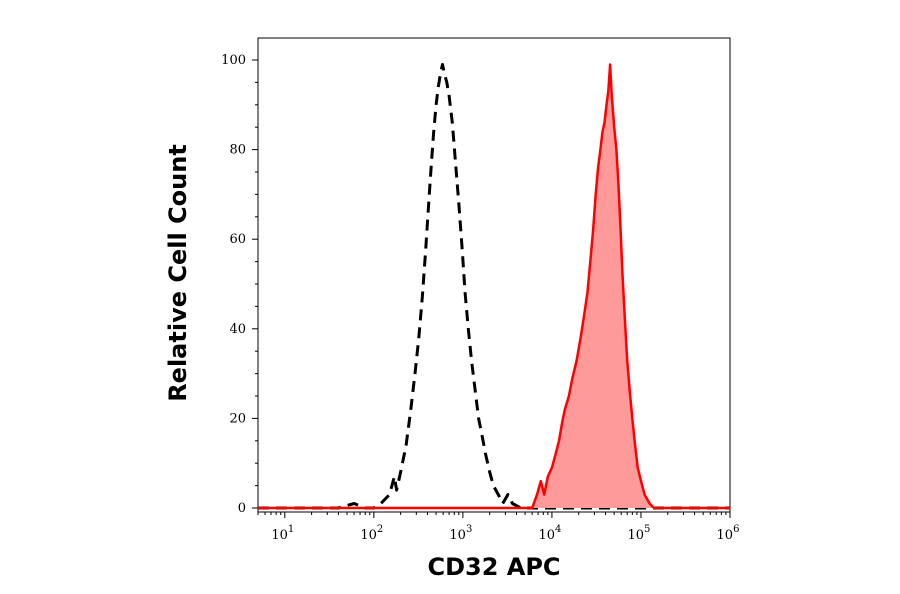  I want to click on y-tick-label: 0, so click(242, 508).